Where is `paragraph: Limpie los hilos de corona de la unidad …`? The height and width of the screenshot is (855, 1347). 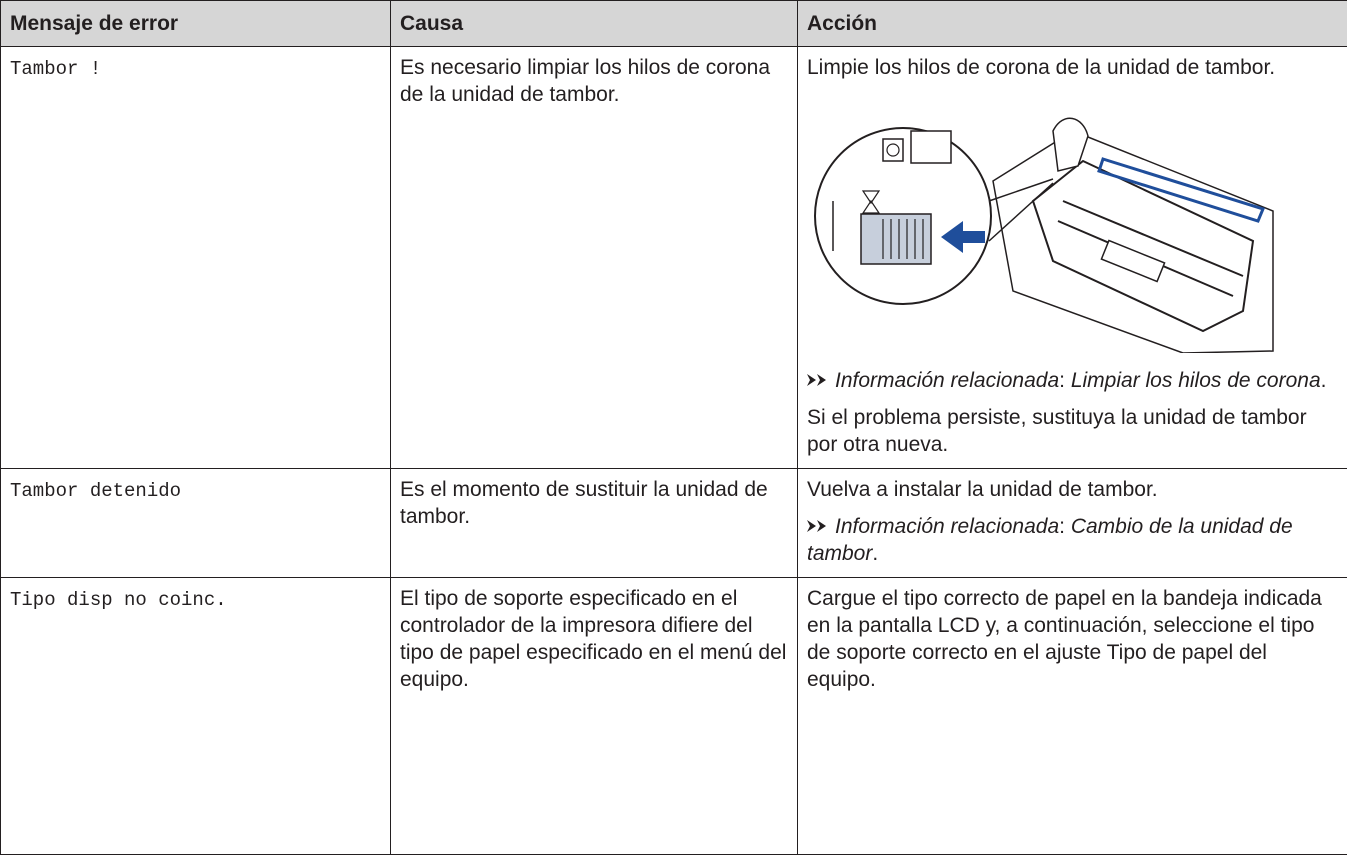
paragraph: Limpie los hilos de corona de la unidad … is located at coordinates (1072, 67).